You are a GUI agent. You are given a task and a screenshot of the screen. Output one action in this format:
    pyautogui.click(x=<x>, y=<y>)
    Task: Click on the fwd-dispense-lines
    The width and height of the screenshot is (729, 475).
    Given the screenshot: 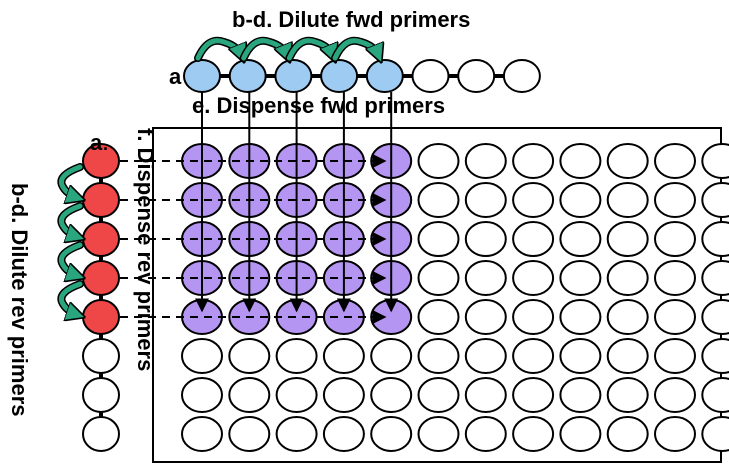 What is the action you would take?
    pyautogui.click(x=297, y=202)
    